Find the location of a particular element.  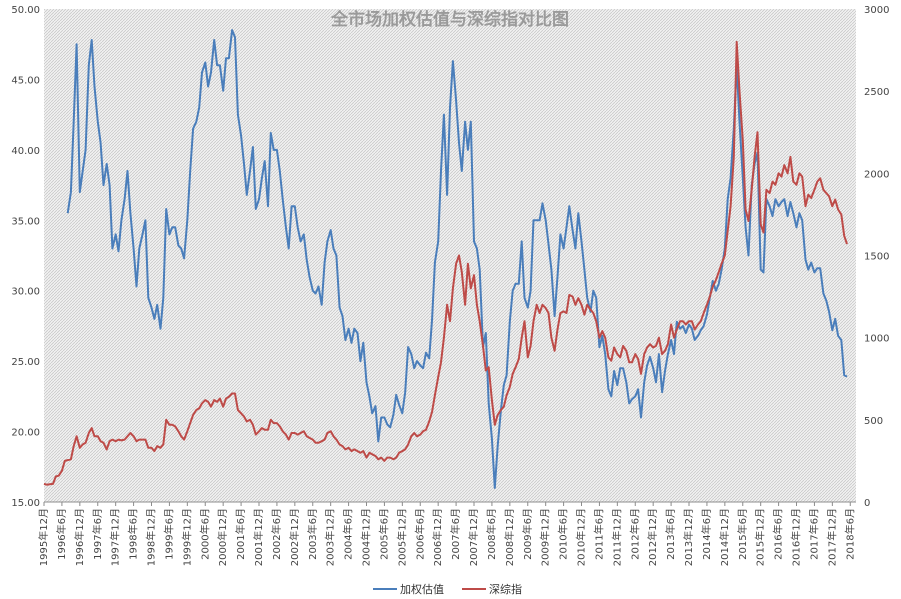

x-tick-label: 1997年6月 is located at coordinates (97, 534).